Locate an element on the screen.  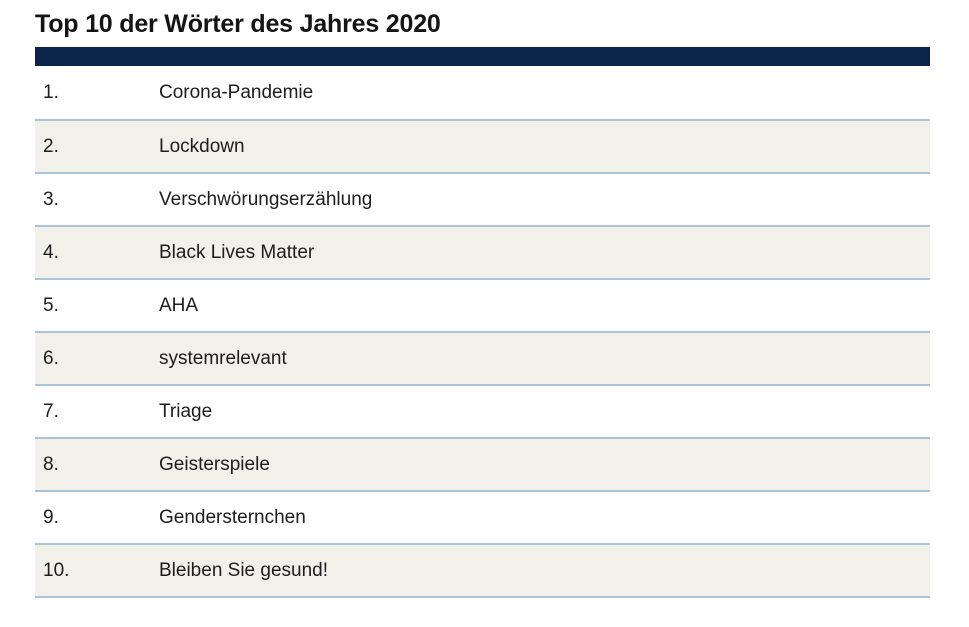
rank-cell: 7. is located at coordinates (51, 411).